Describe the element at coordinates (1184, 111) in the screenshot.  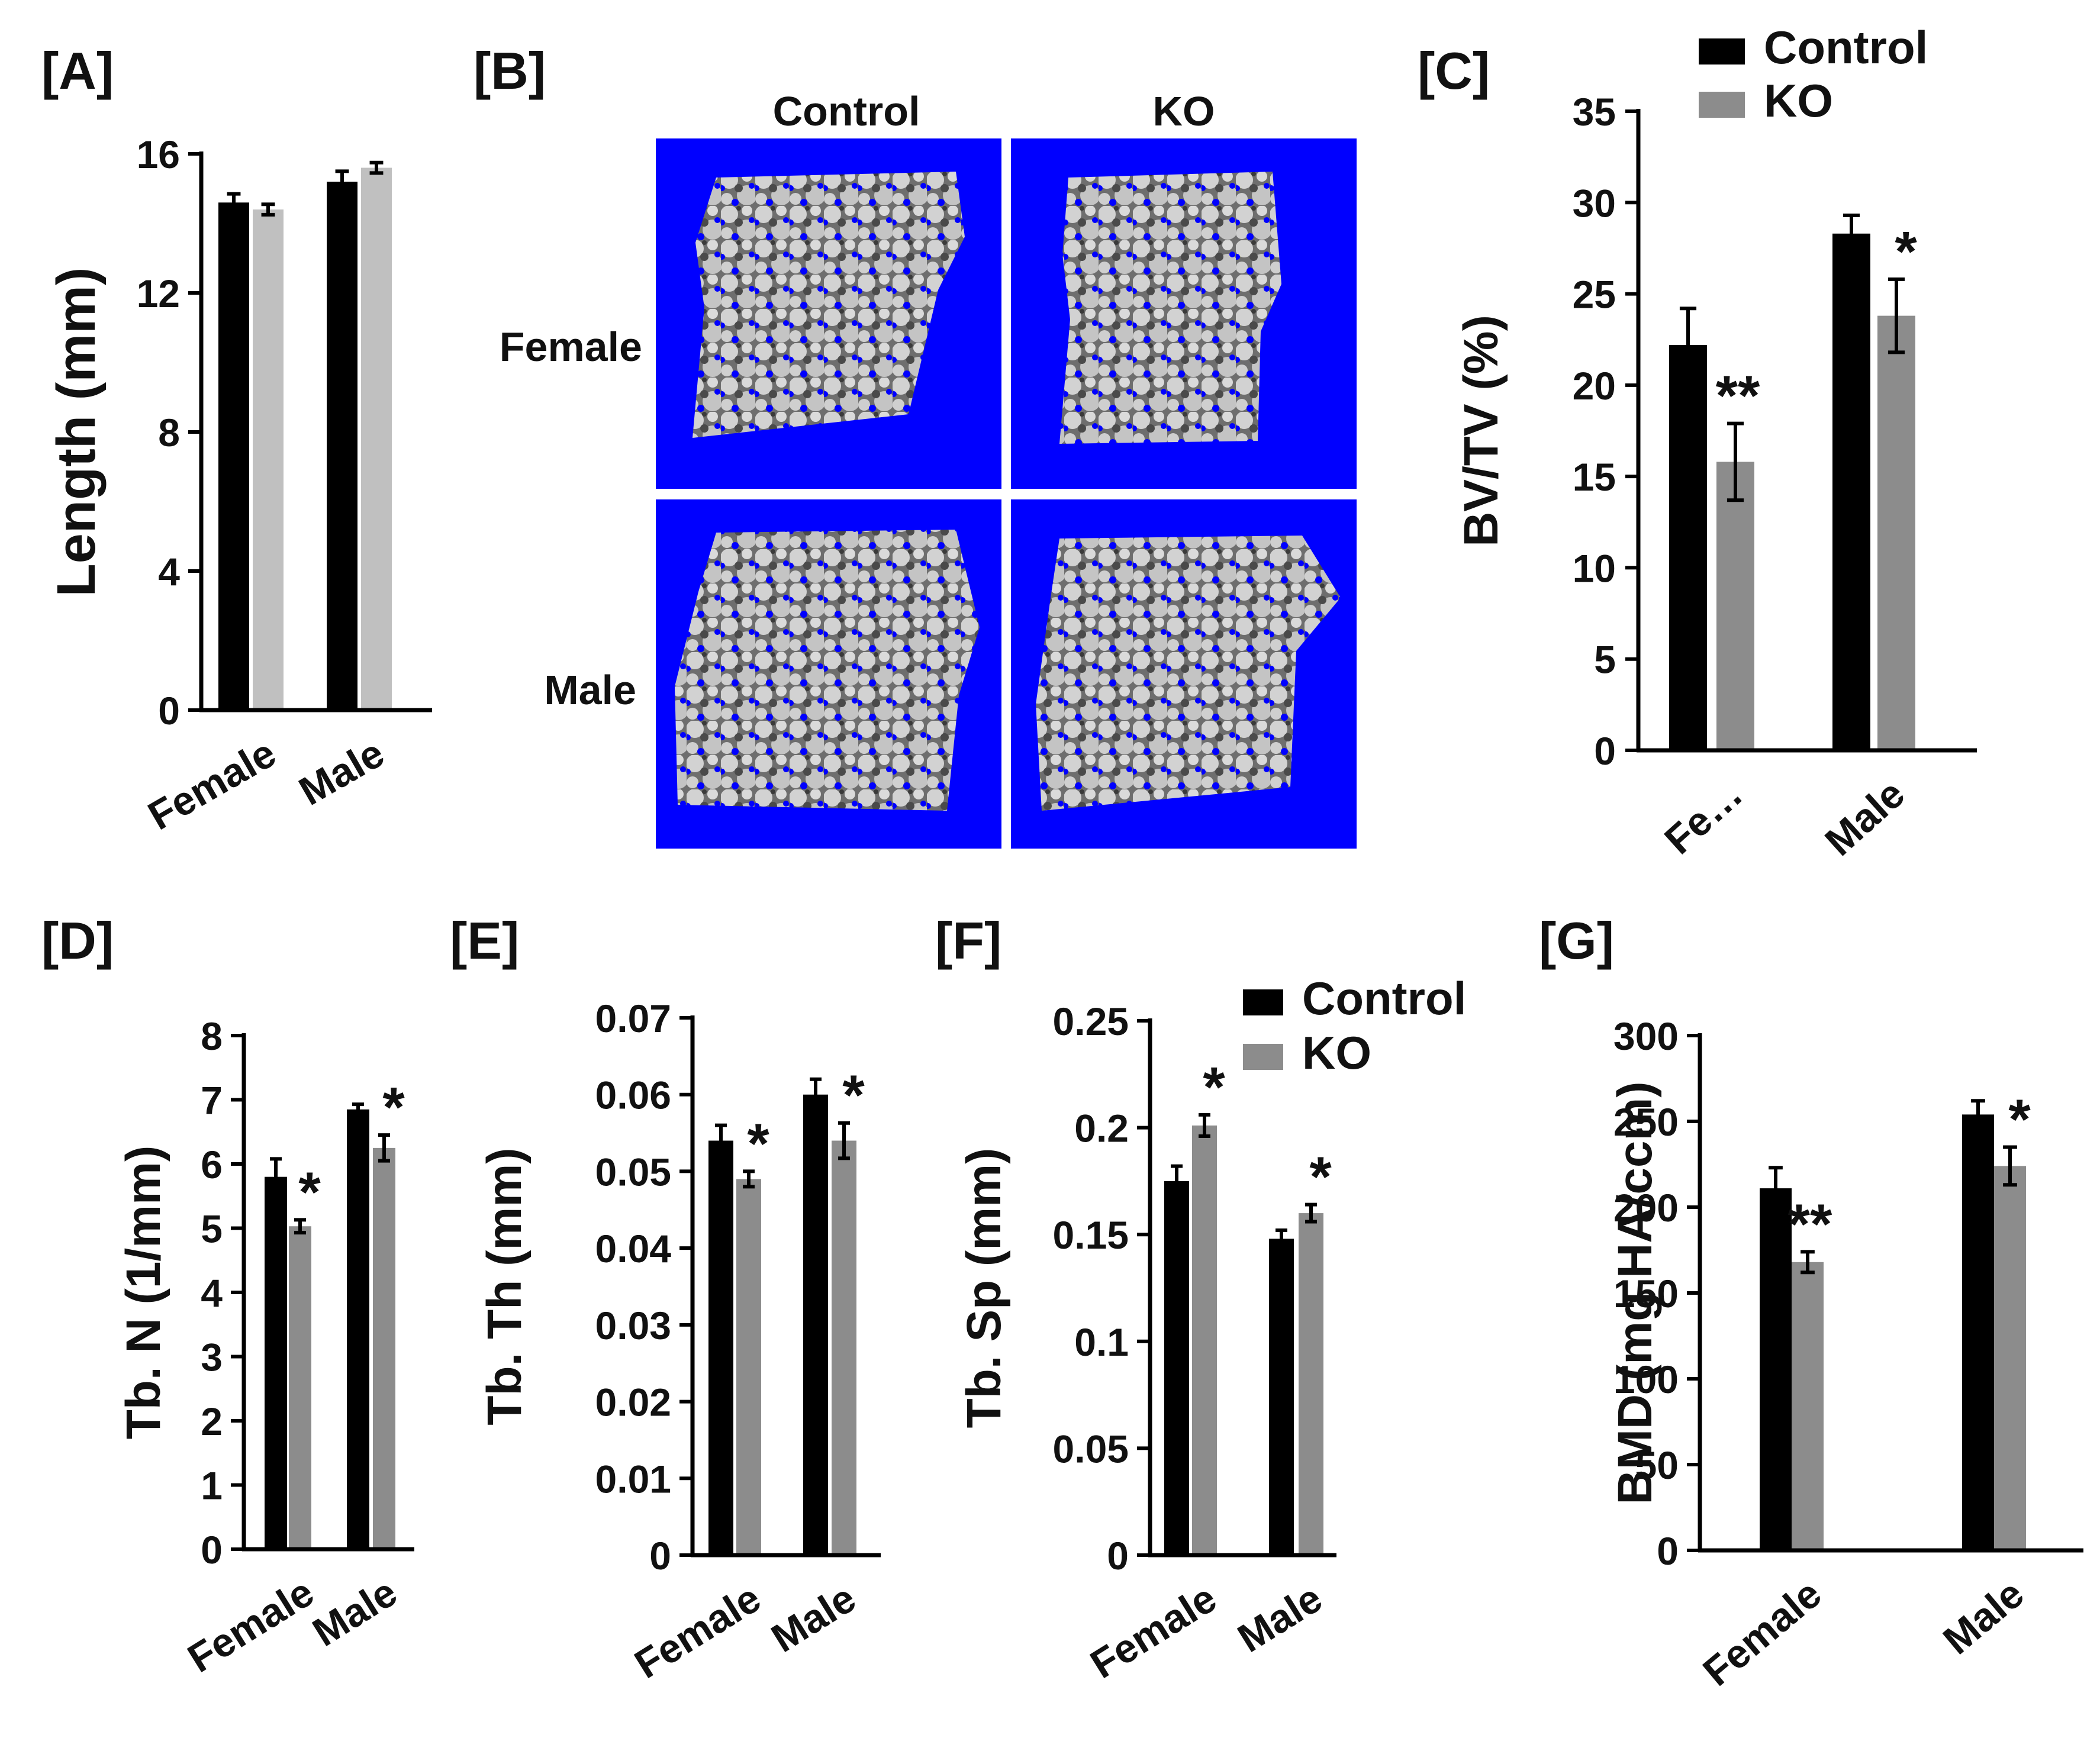
I see `col-header-ko: KO` at that location.